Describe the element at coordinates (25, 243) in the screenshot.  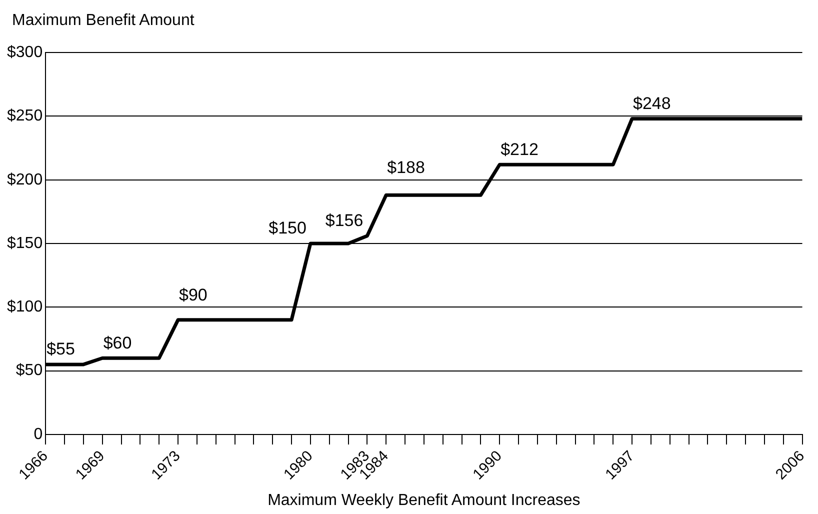
I see `y-tick-label: $150` at that location.